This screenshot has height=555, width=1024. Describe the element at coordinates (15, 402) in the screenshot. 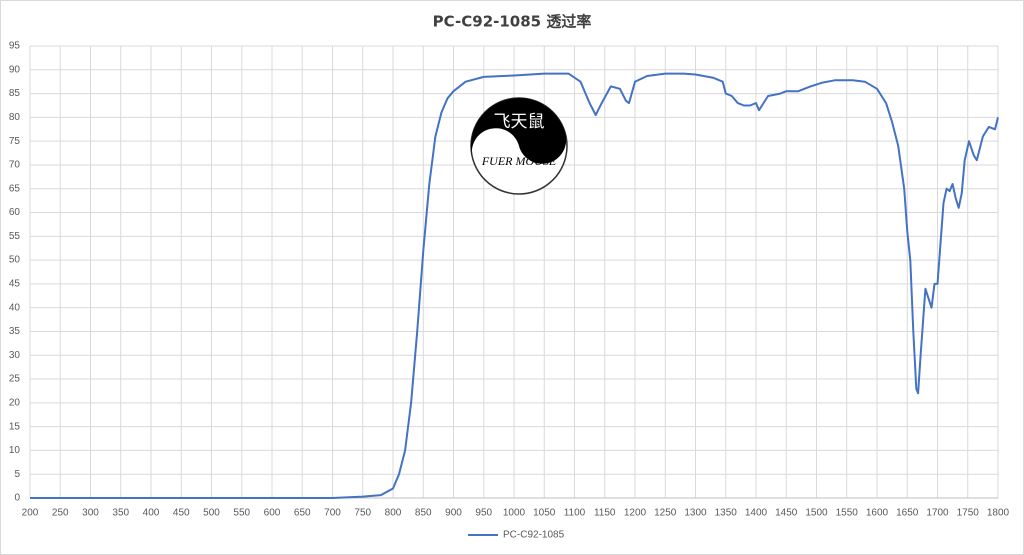

I see `y-tick-label: 20` at that location.